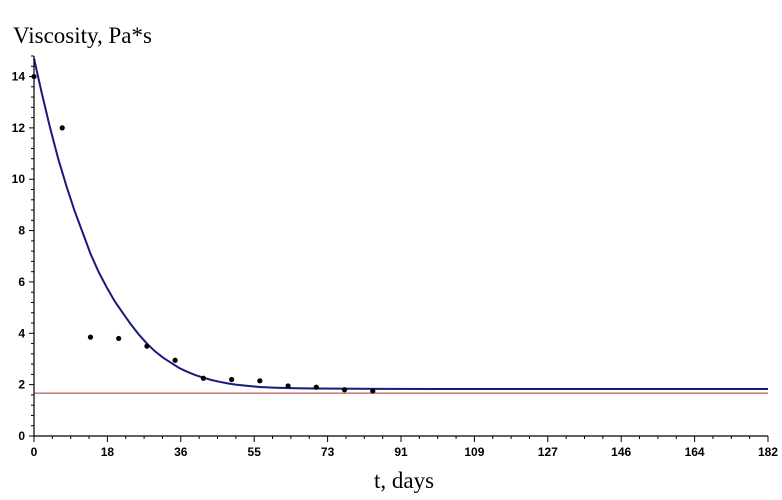 Image resolution: width=782 pixels, height=500 pixels. What do you see at coordinates (474, 452) in the screenshot?
I see `x-tick-label: 109` at bounding box center [474, 452].